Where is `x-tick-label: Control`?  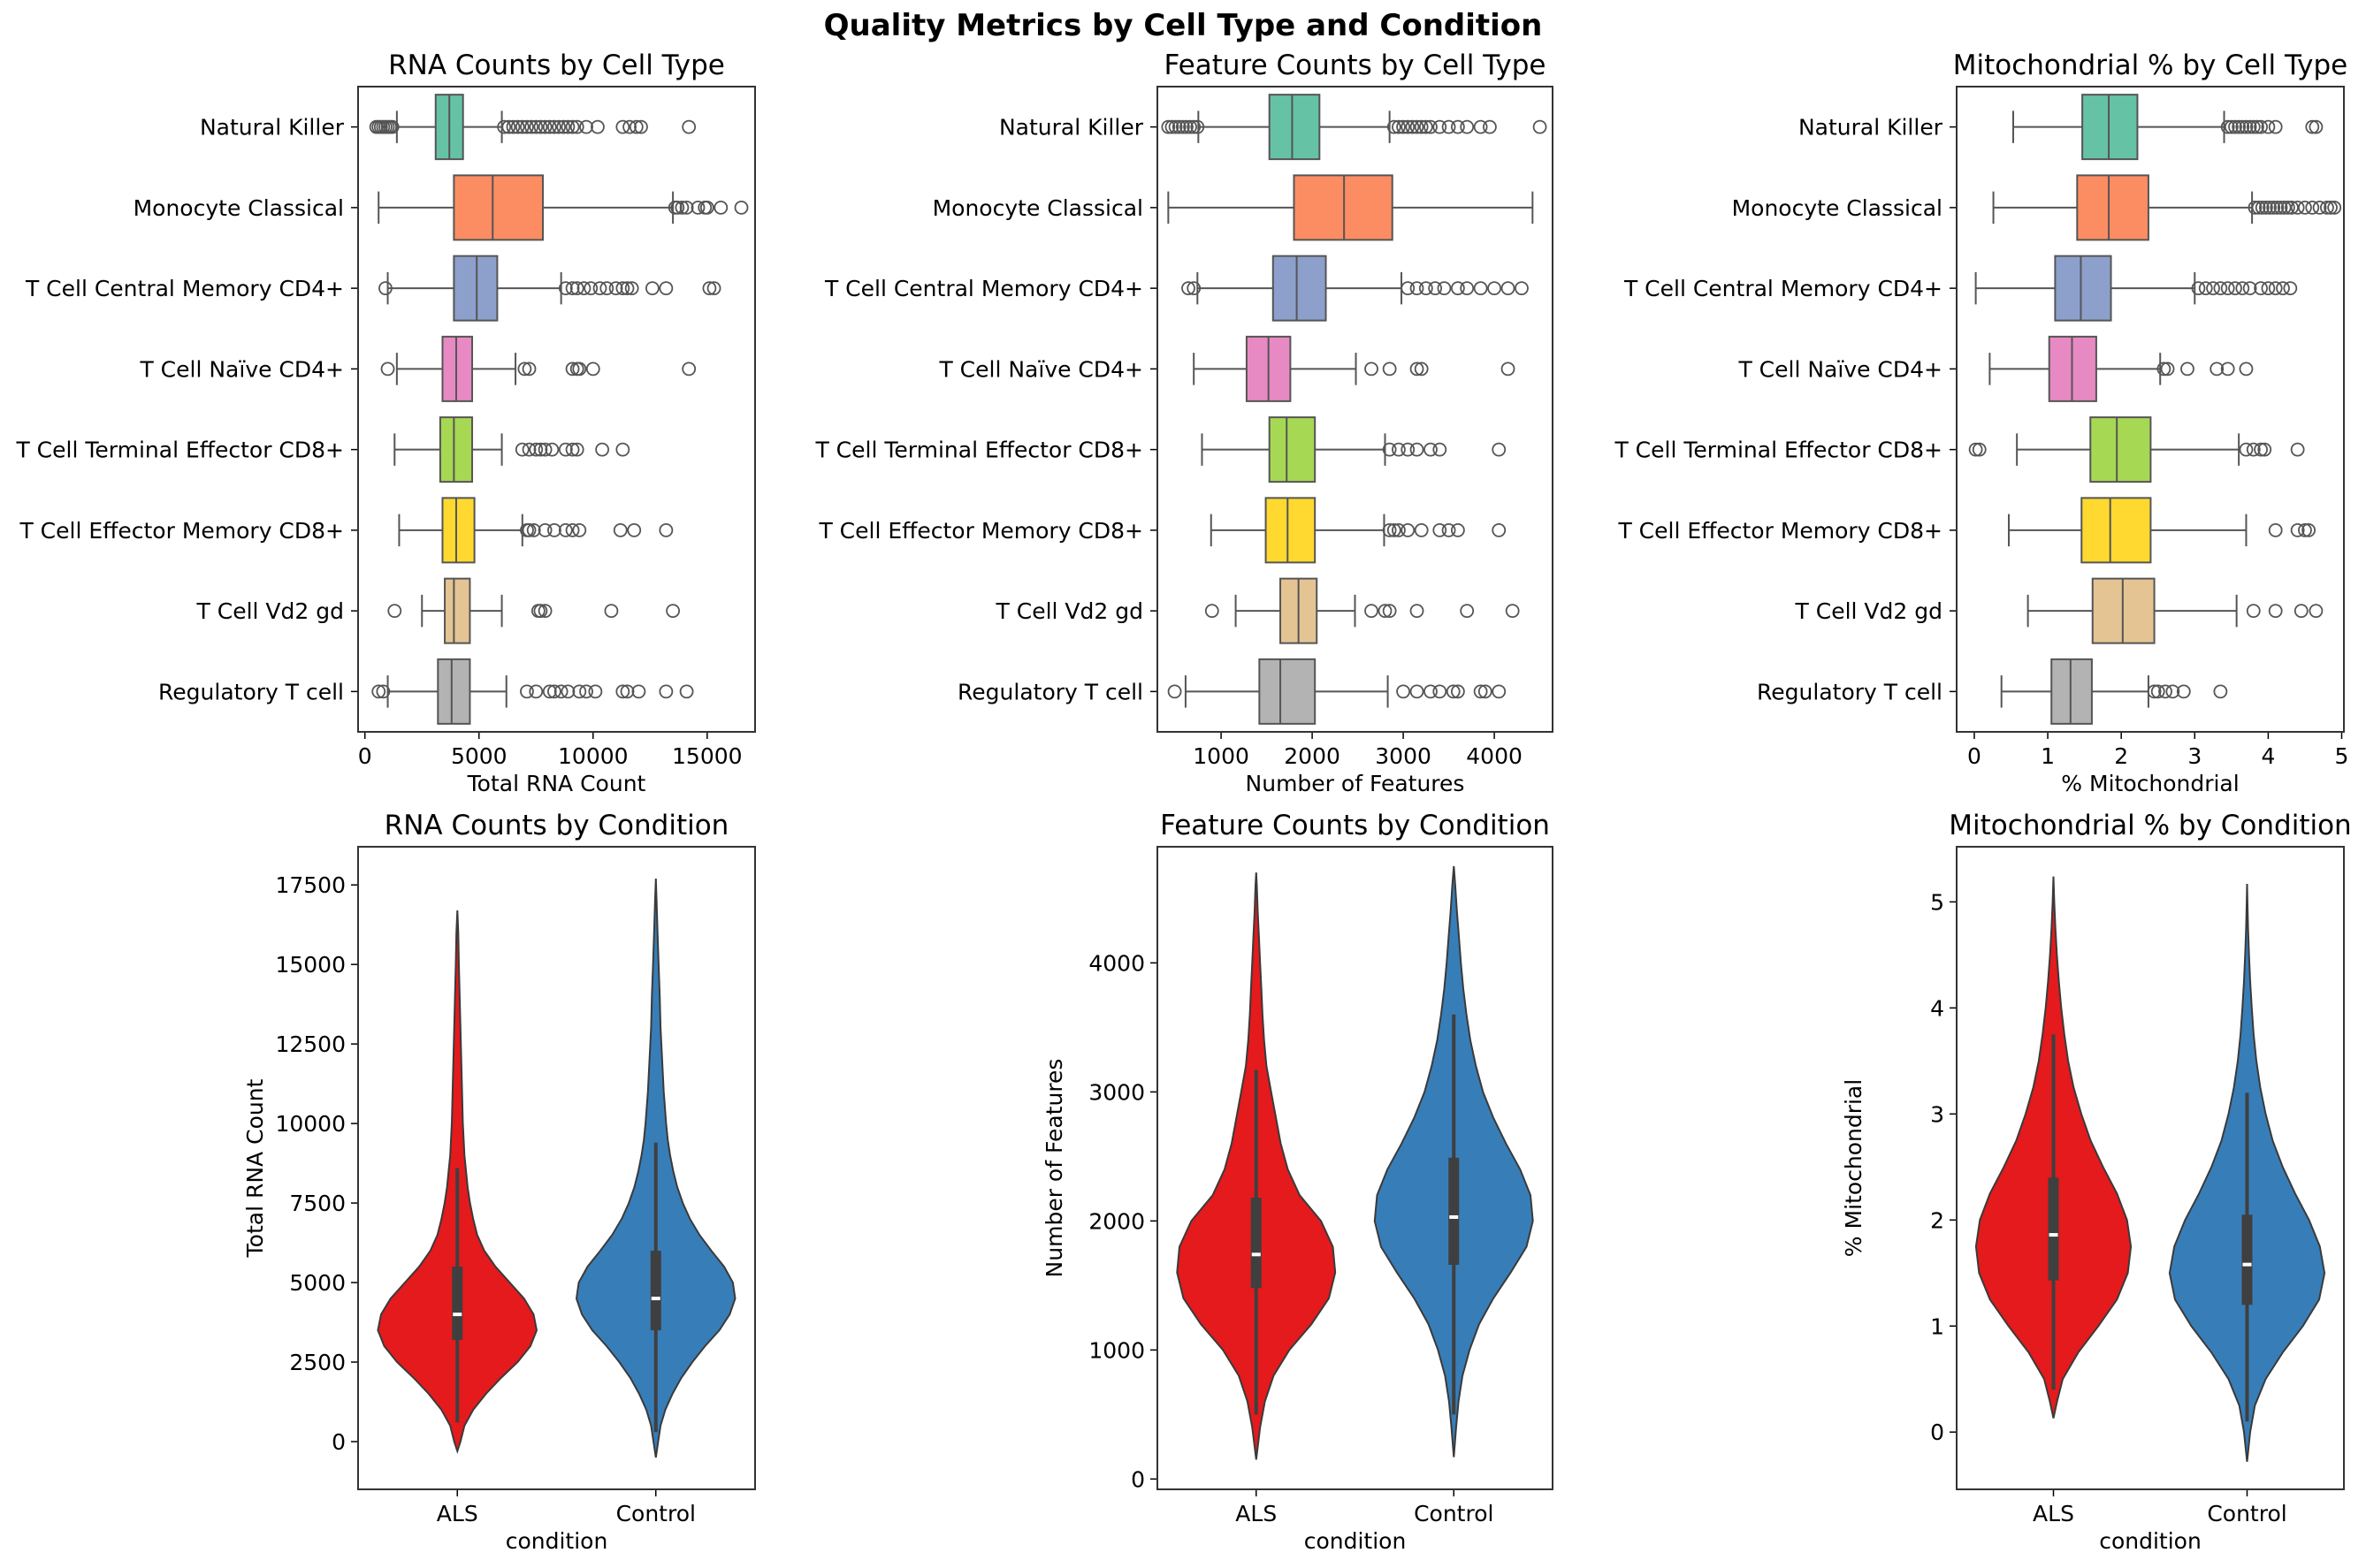
x-tick-label: Control is located at coordinates (656, 1514).